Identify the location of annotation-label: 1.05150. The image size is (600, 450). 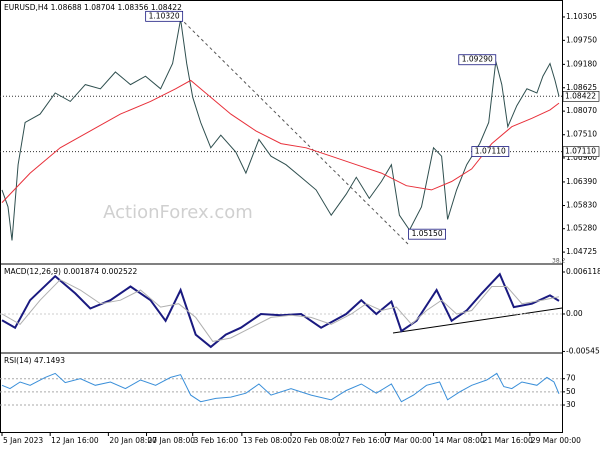
(427, 233).